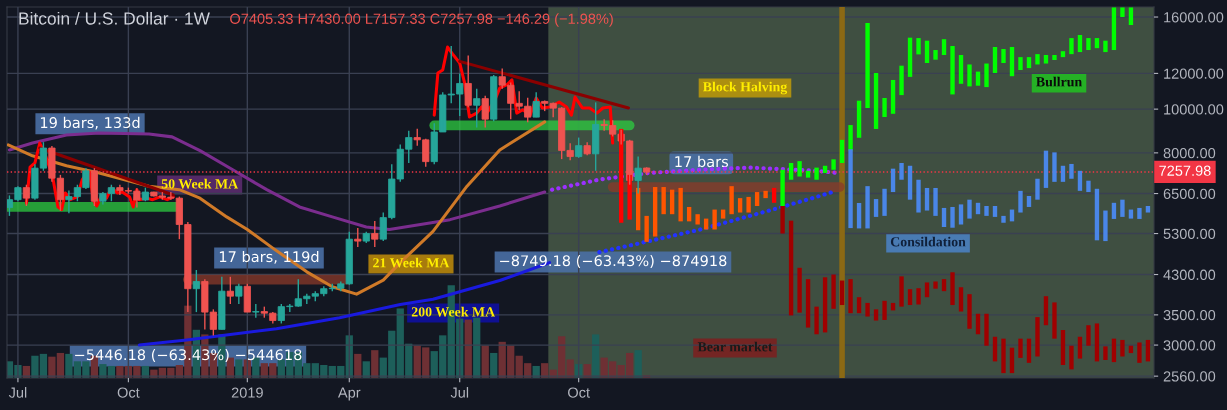  Describe the element at coordinates (453, 311) in the screenshot. I see `annotation: 200 Week MA` at that location.